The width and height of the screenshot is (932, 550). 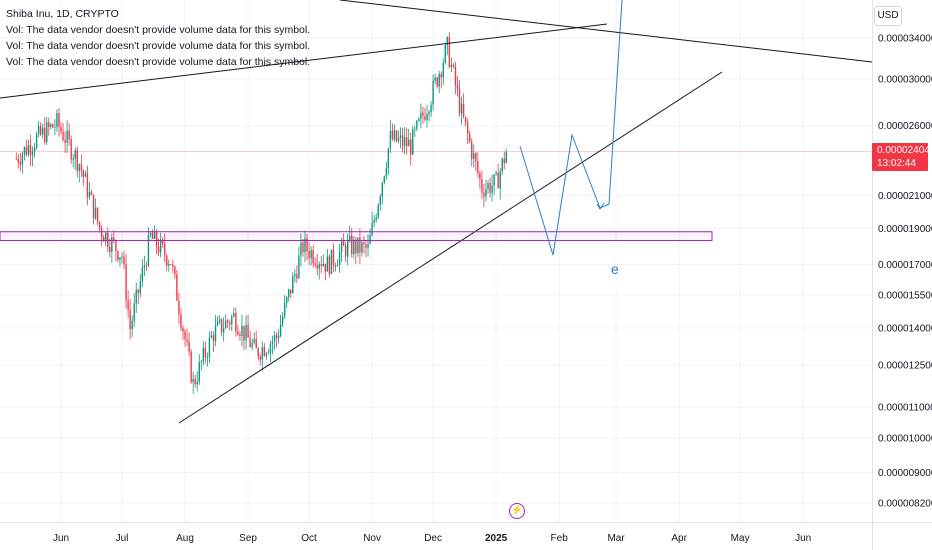 What do you see at coordinates (600, 206) in the screenshot?
I see `wave-arrow-head` at bounding box center [600, 206].